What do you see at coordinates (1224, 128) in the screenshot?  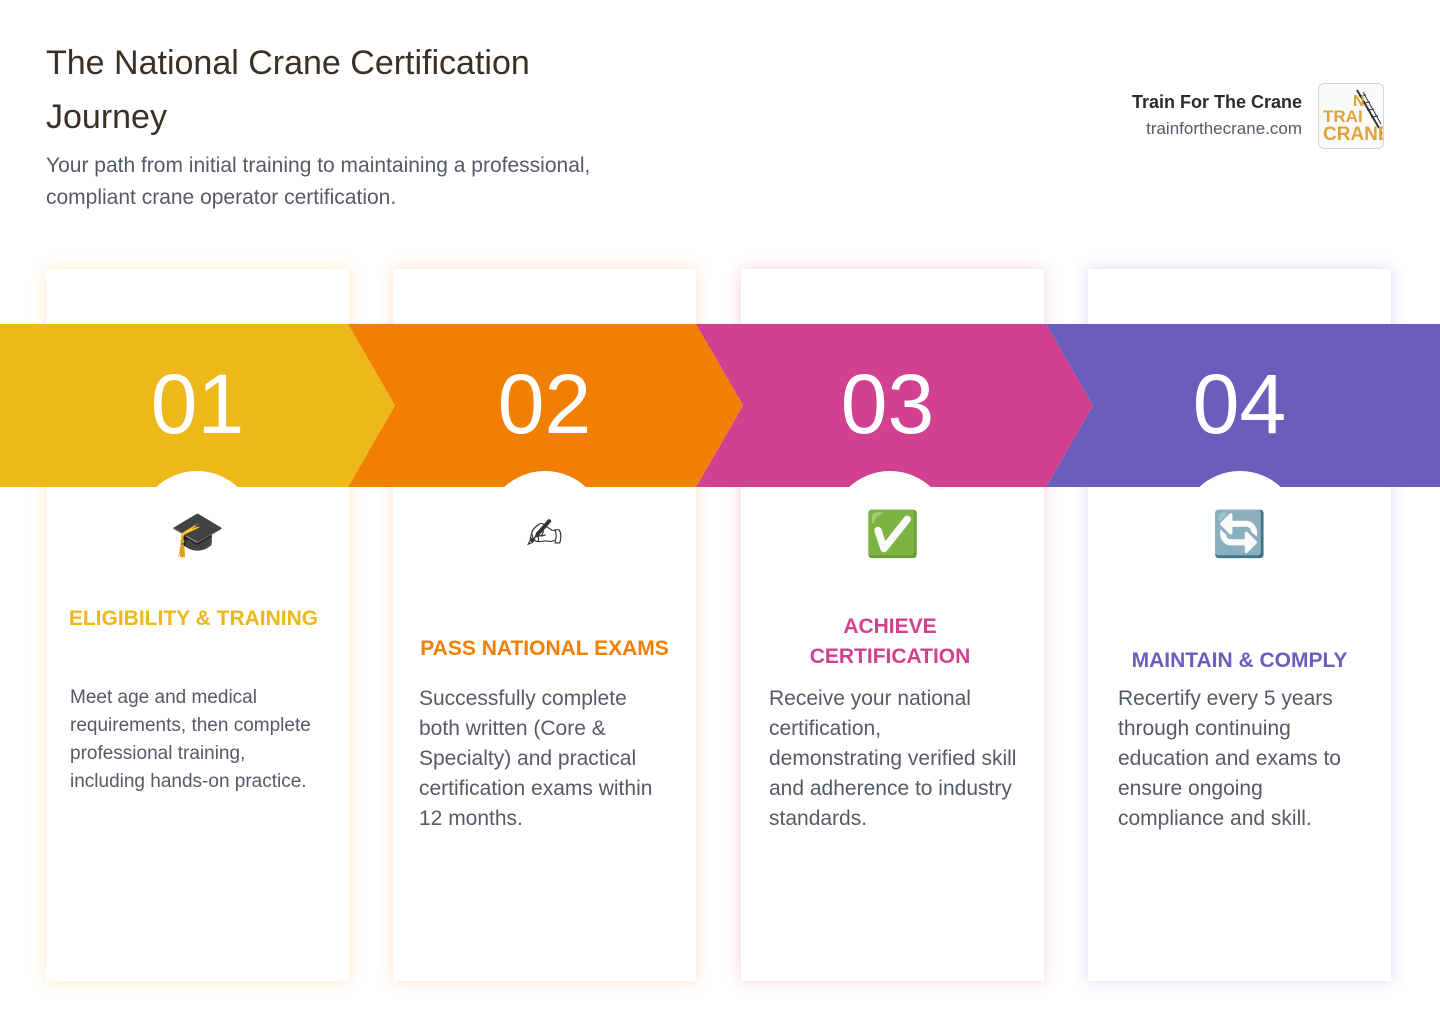 I see `brand-url: trainforthecrane.com` at bounding box center [1224, 128].